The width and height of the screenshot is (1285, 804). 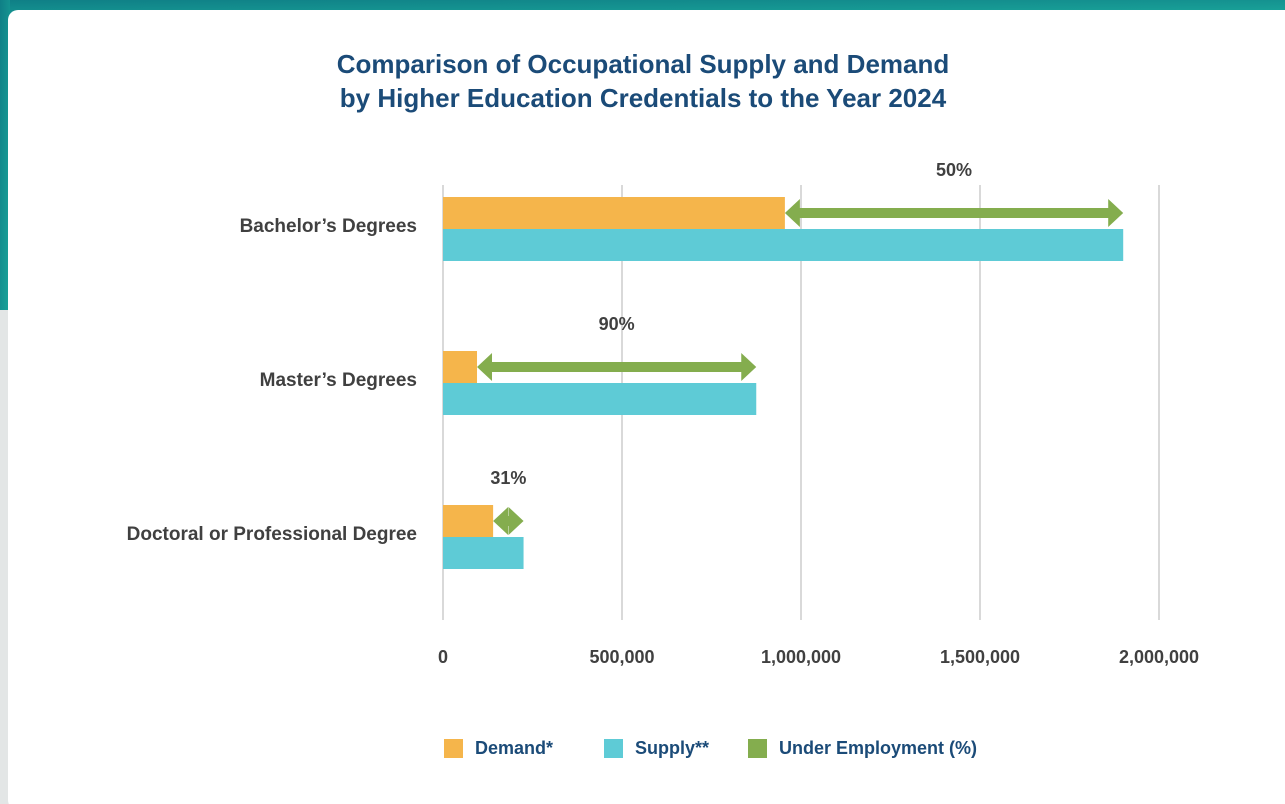 What do you see at coordinates (272, 534) in the screenshot?
I see `category-label: Doctoral or Professional Degree` at bounding box center [272, 534].